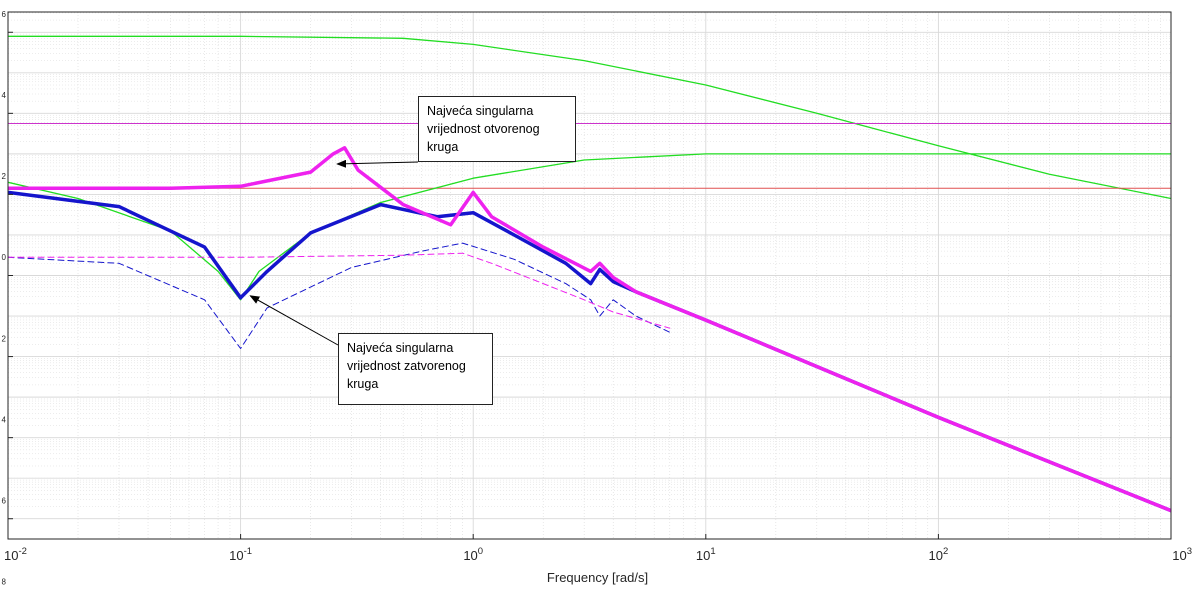 The height and width of the screenshot is (590, 1195). What do you see at coordinates (4, 582) in the screenshot?
I see `y-tick-label: 8` at bounding box center [4, 582].